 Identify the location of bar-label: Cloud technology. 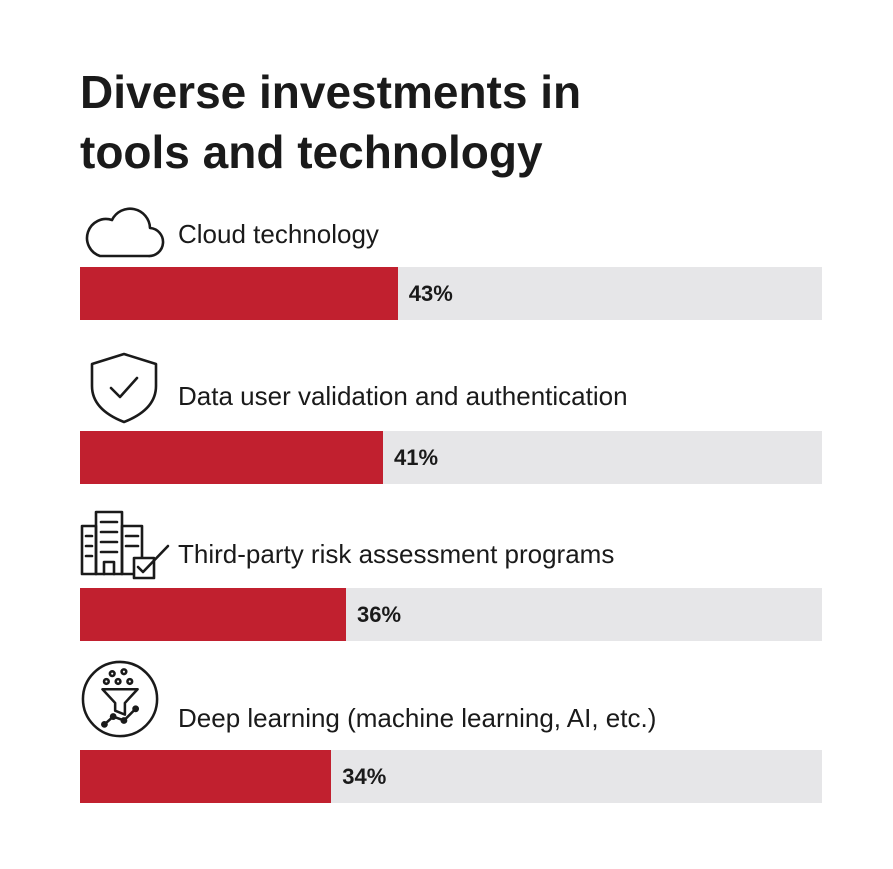
(278, 234).